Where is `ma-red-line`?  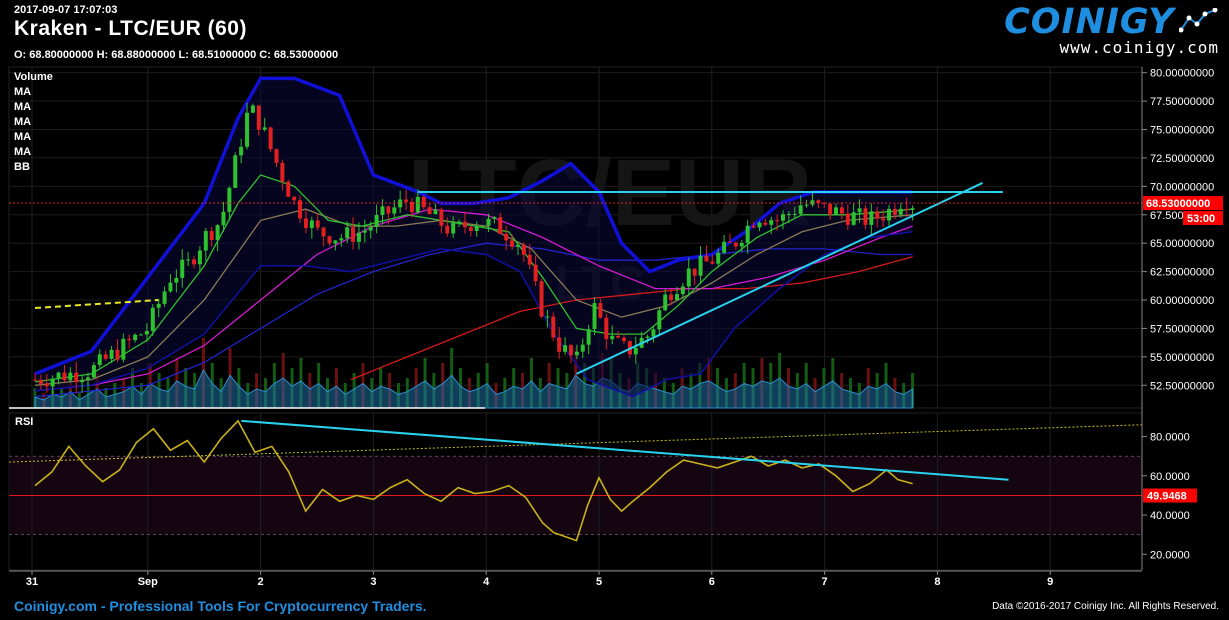 ma-red-line is located at coordinates (631, 318).